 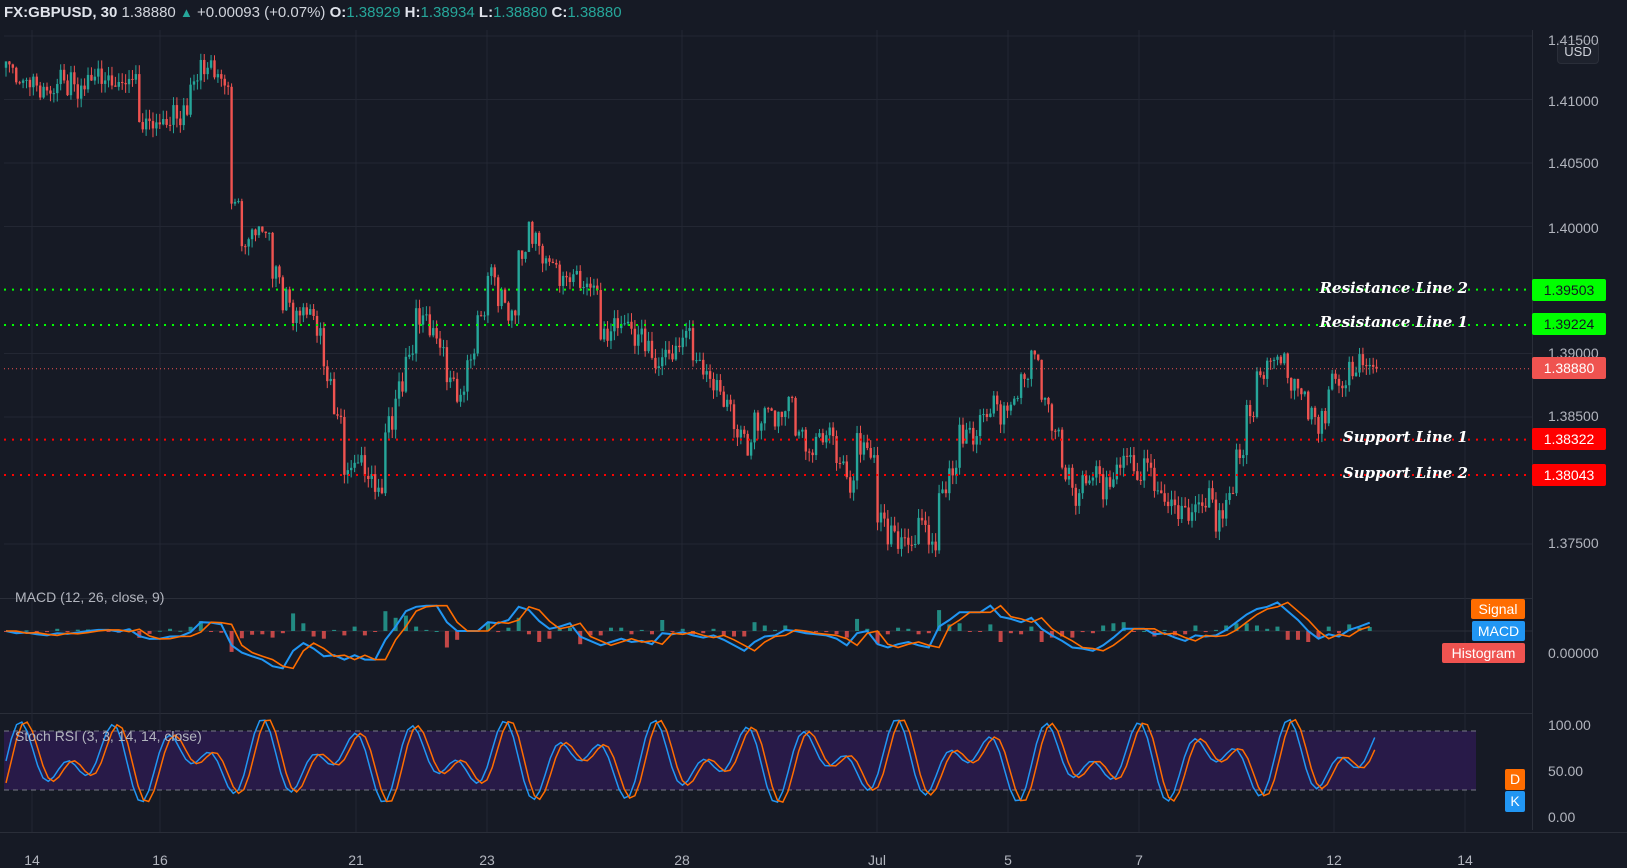 What do you see at coordinates (1562, 817) in the screenshot?
I see `stoch-tick: 0.00` at bounding box center [1562, 817].